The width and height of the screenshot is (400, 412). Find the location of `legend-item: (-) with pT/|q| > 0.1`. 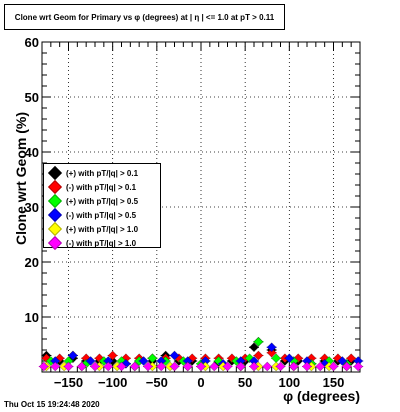

legend-item: (-) with pT/|q| > 0.1 is located at coordinates (102, 187).